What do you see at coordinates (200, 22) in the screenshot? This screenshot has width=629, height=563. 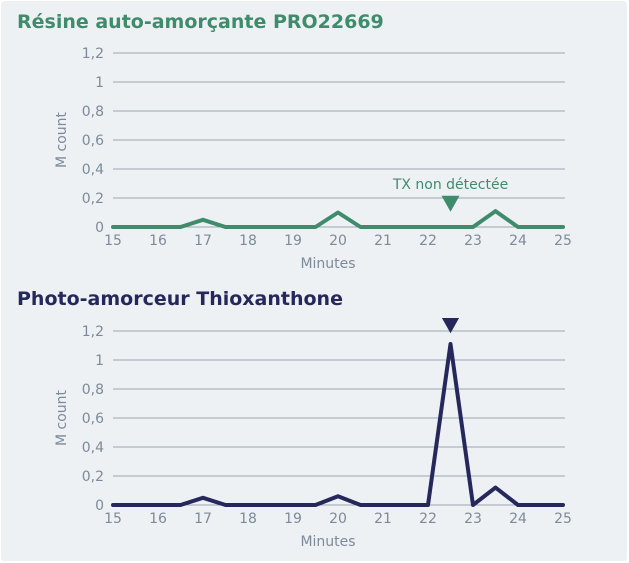 I see `chart-title-resine: Résine auto-amorçante PRO22669` at bounding box center [200, 22].